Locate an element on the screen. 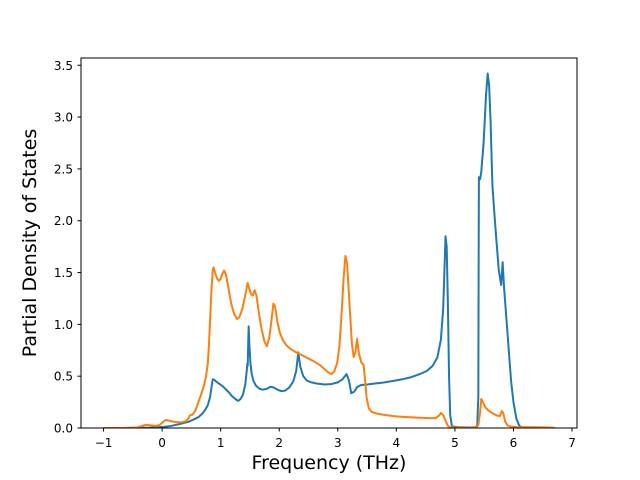 The height and width of the screenshot is (480, 640). x-tick-label: 3 is located at coordinates (338, 443).